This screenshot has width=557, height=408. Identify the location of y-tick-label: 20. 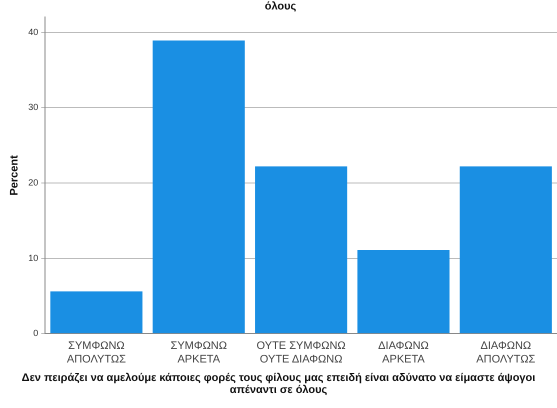
(33, 182).